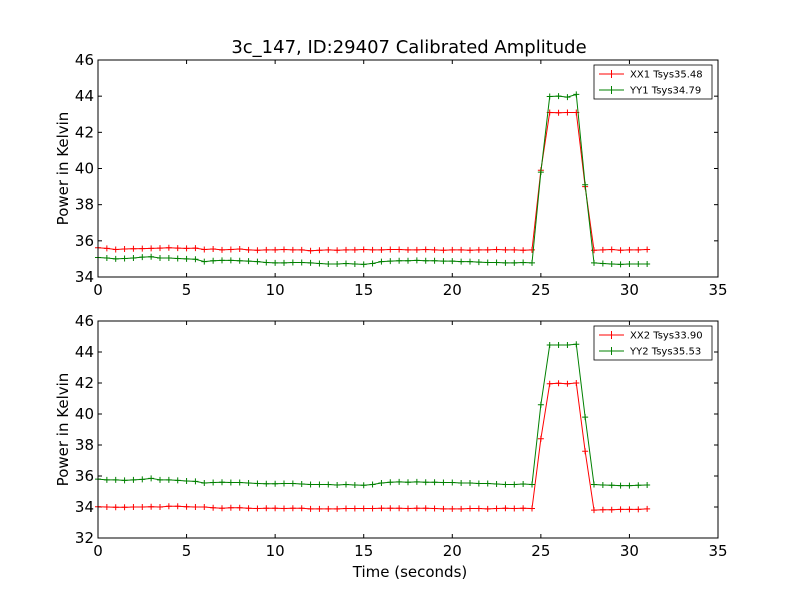  Describe the element at coordinates (63, 169) in the screenshot. I see `chart-1-ylabel: Power in Kelvin` at that location.